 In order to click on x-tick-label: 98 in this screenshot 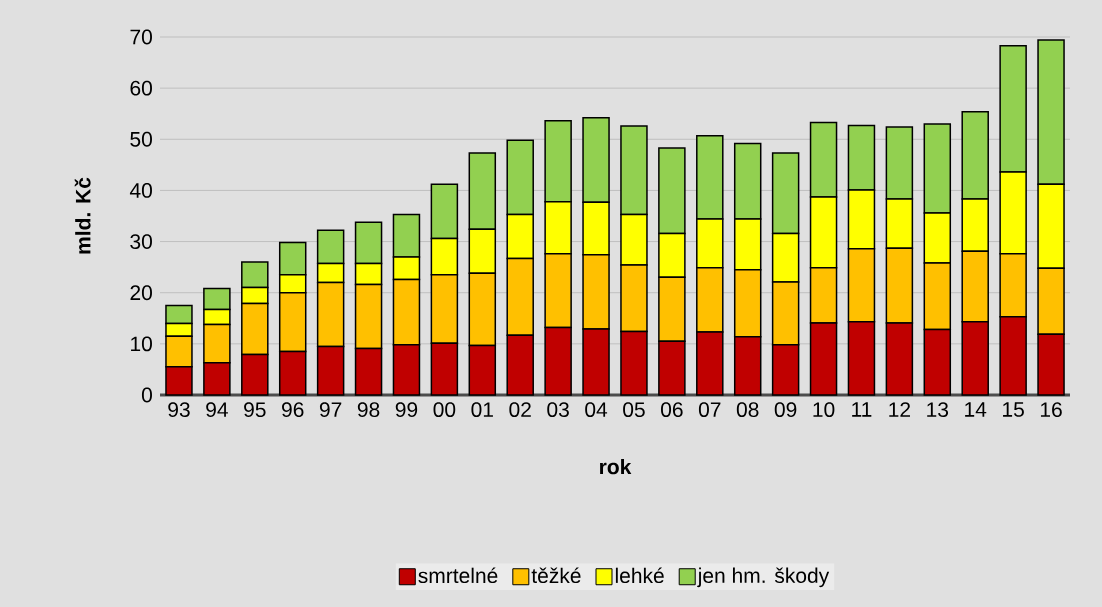, I will do `click(368, 410)`.